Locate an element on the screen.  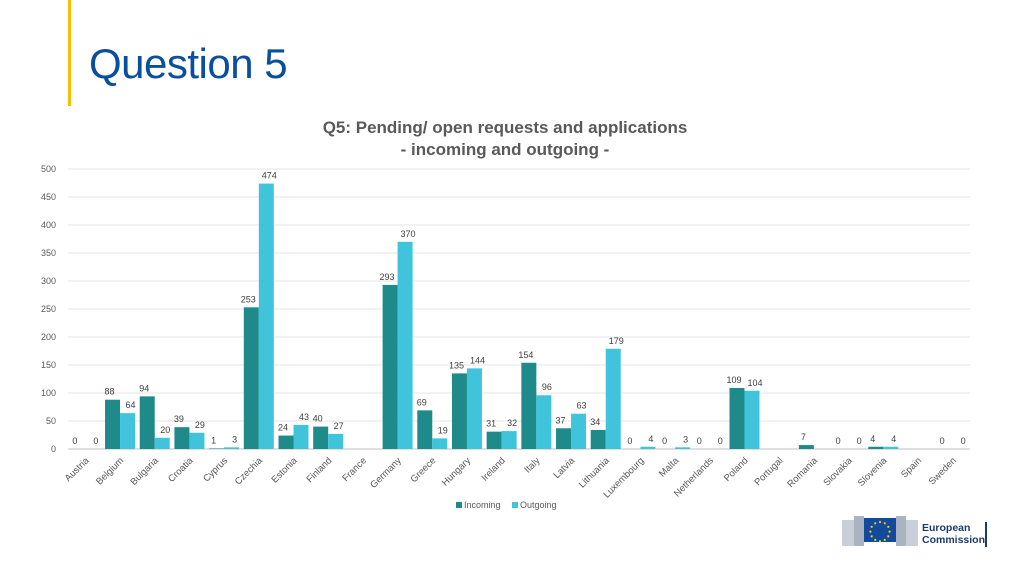
x-tick-label: Romania is located at coordinates (802, 472).